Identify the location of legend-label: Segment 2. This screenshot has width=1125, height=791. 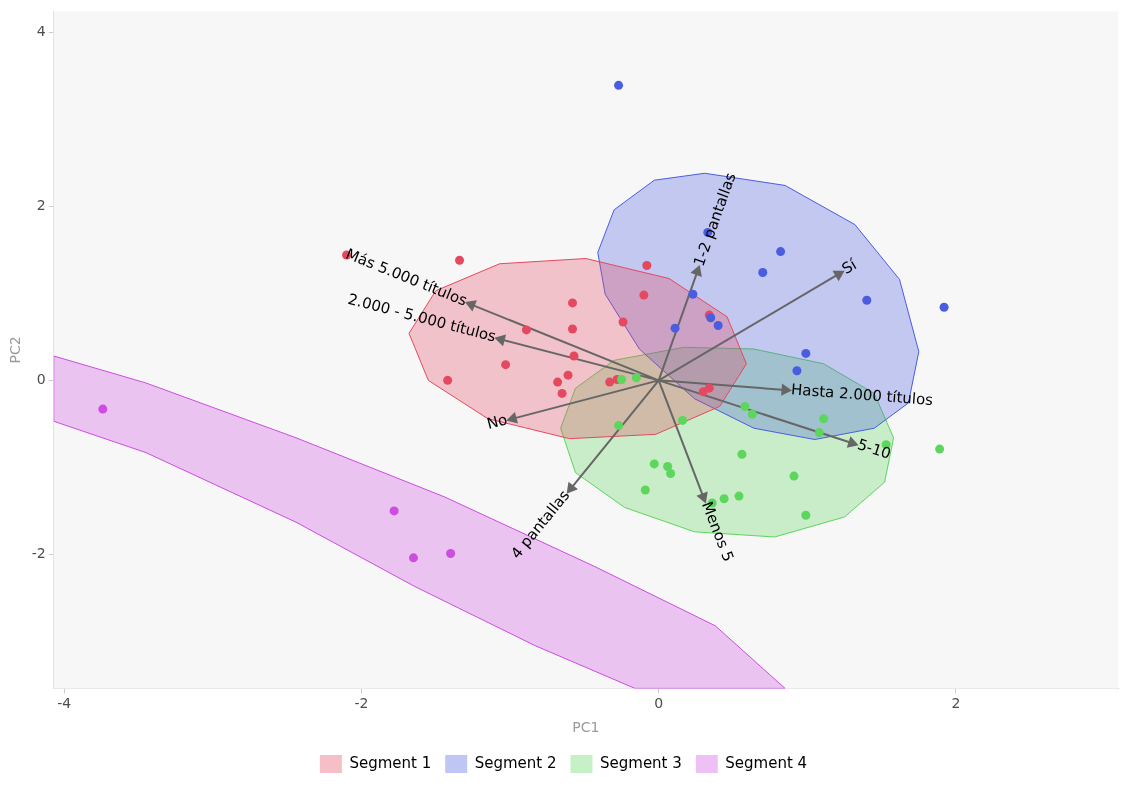
(515, 762).